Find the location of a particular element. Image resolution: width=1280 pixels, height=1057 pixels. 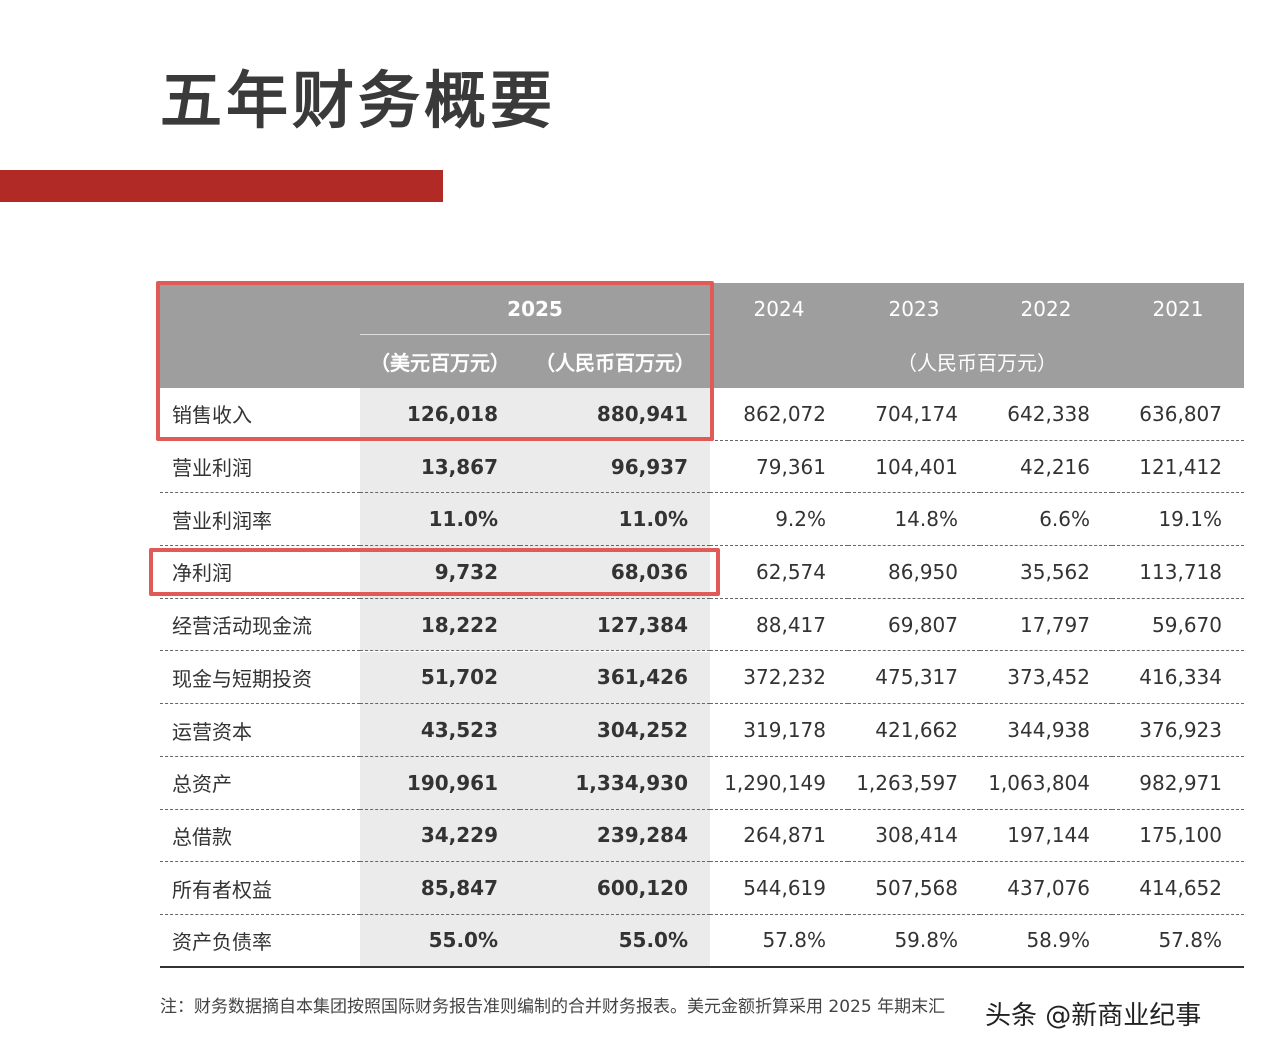

value-cell: 59,670 is located at coordinates (1178, 625).